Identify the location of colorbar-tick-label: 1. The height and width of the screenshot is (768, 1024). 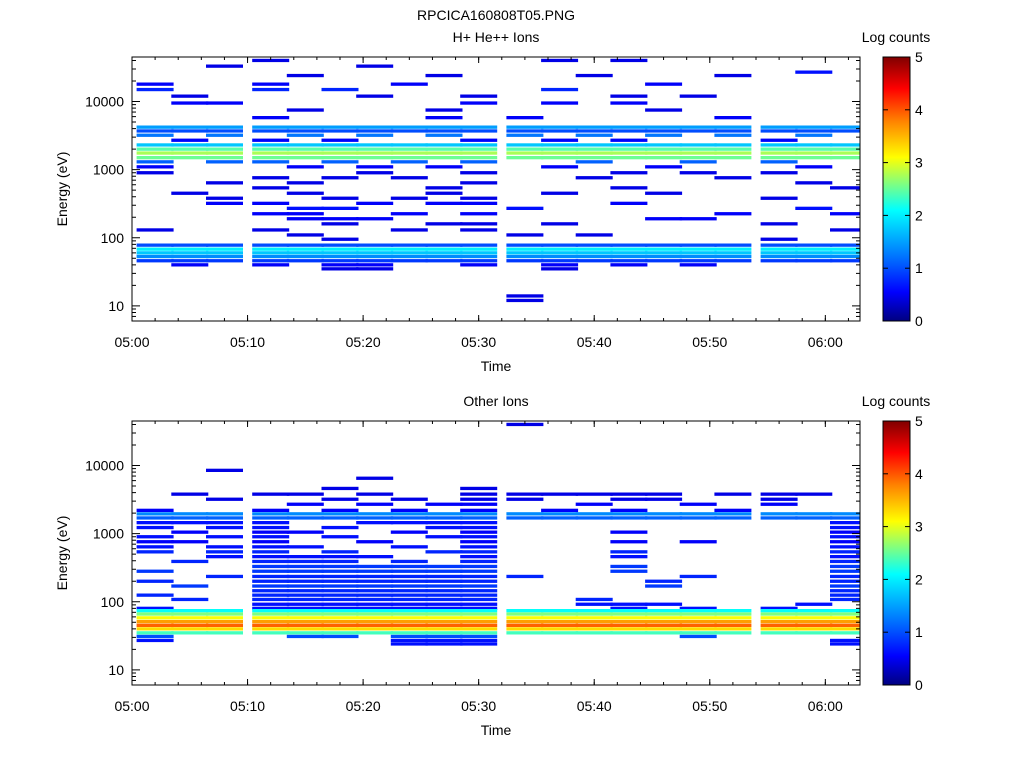
(919, 268).